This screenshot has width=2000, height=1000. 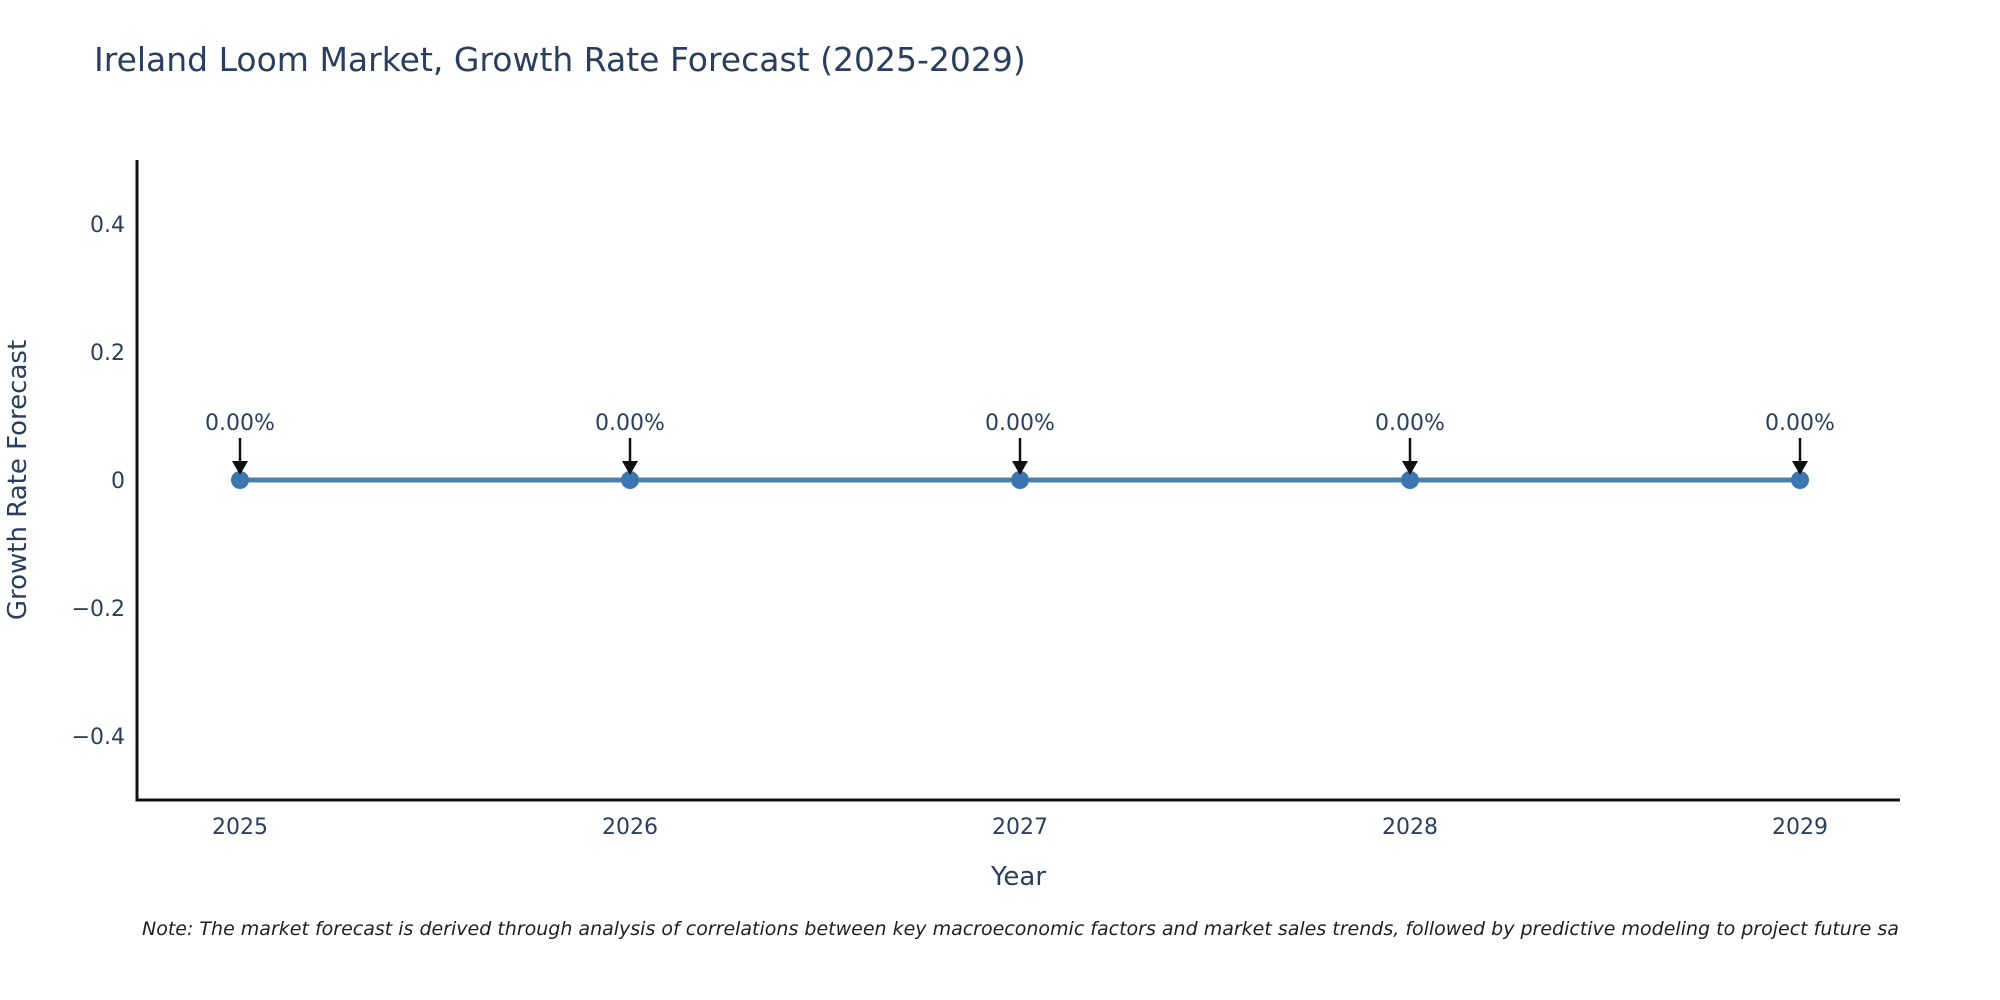 I want to click on y-tick-label: 0.2, so click(x=107, y=353).